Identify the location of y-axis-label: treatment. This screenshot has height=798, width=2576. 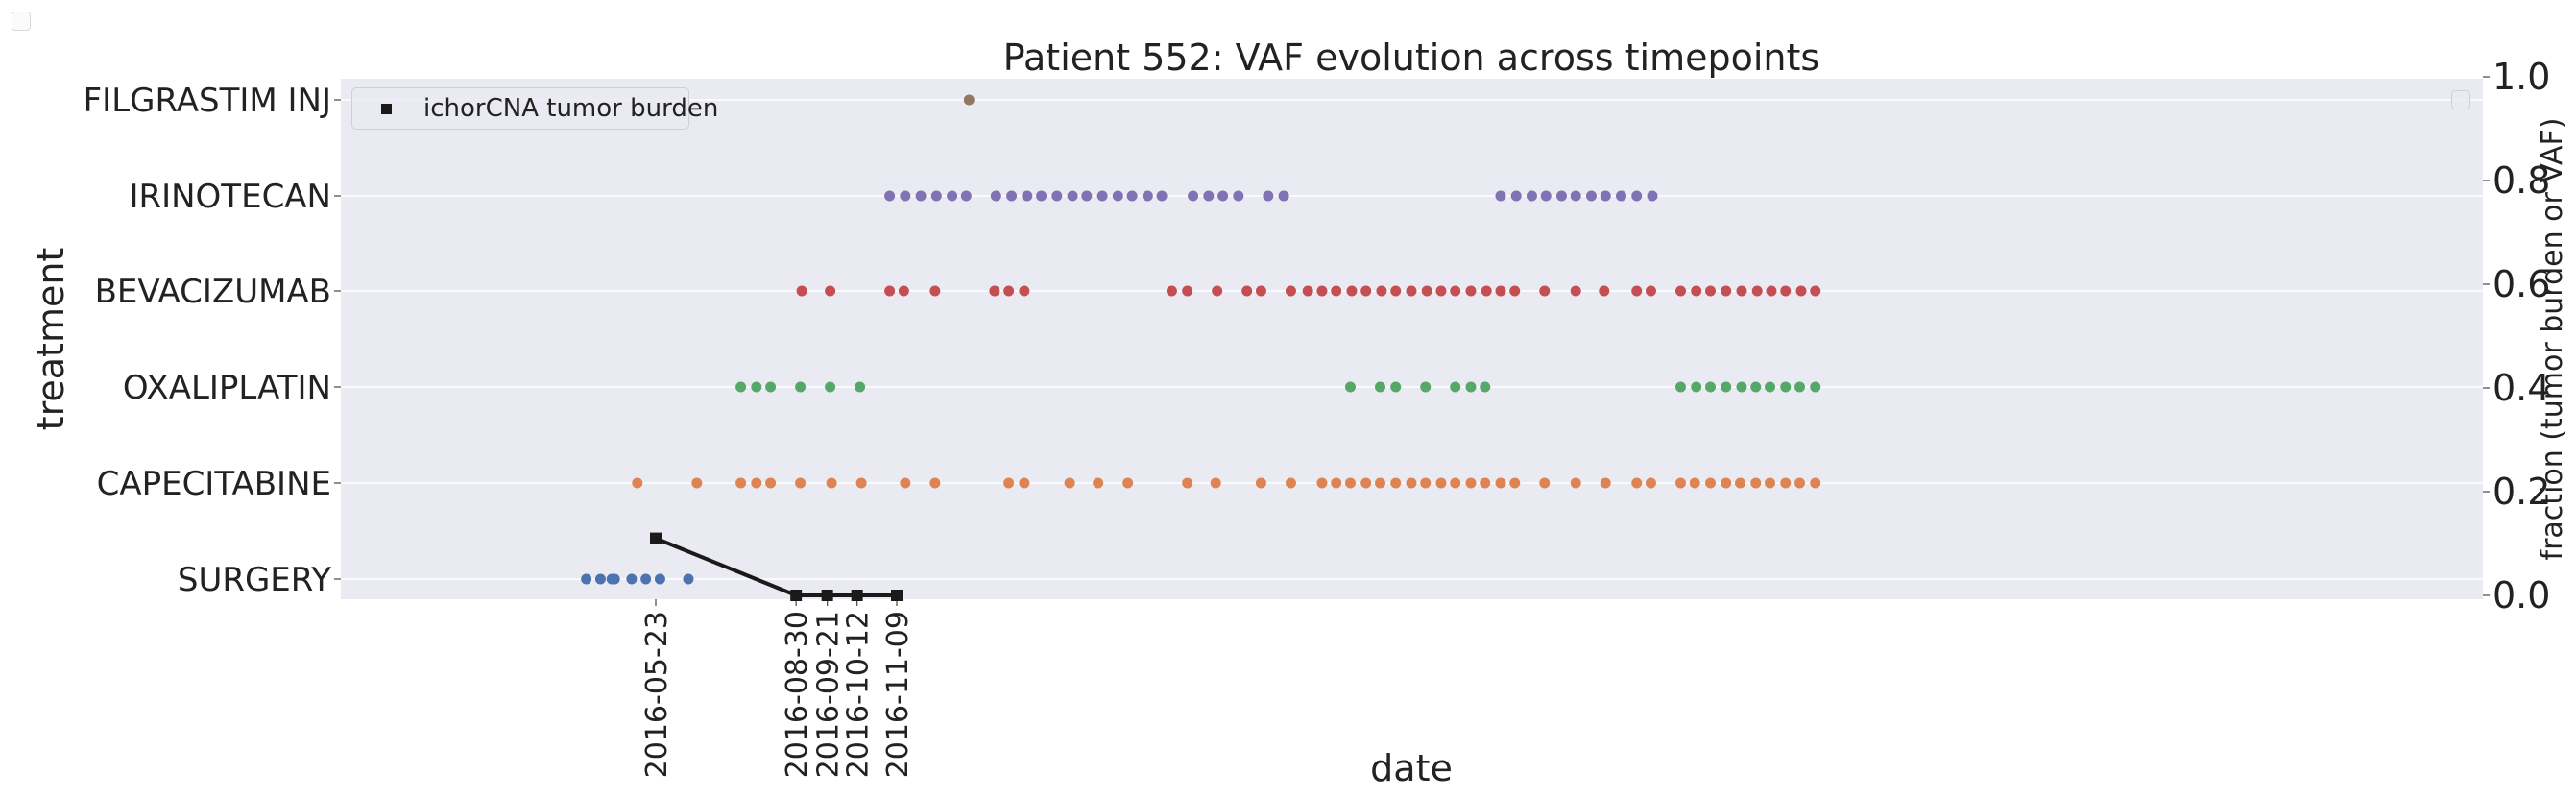
(51, 339).